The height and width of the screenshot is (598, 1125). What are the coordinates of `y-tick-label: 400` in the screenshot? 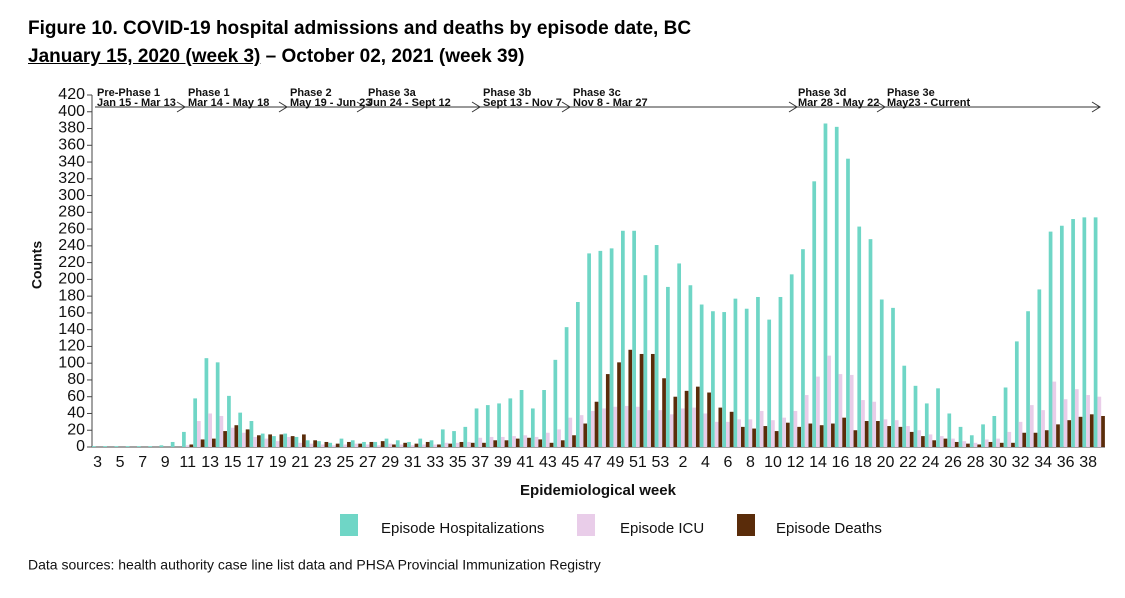 It's located at (71, 111).